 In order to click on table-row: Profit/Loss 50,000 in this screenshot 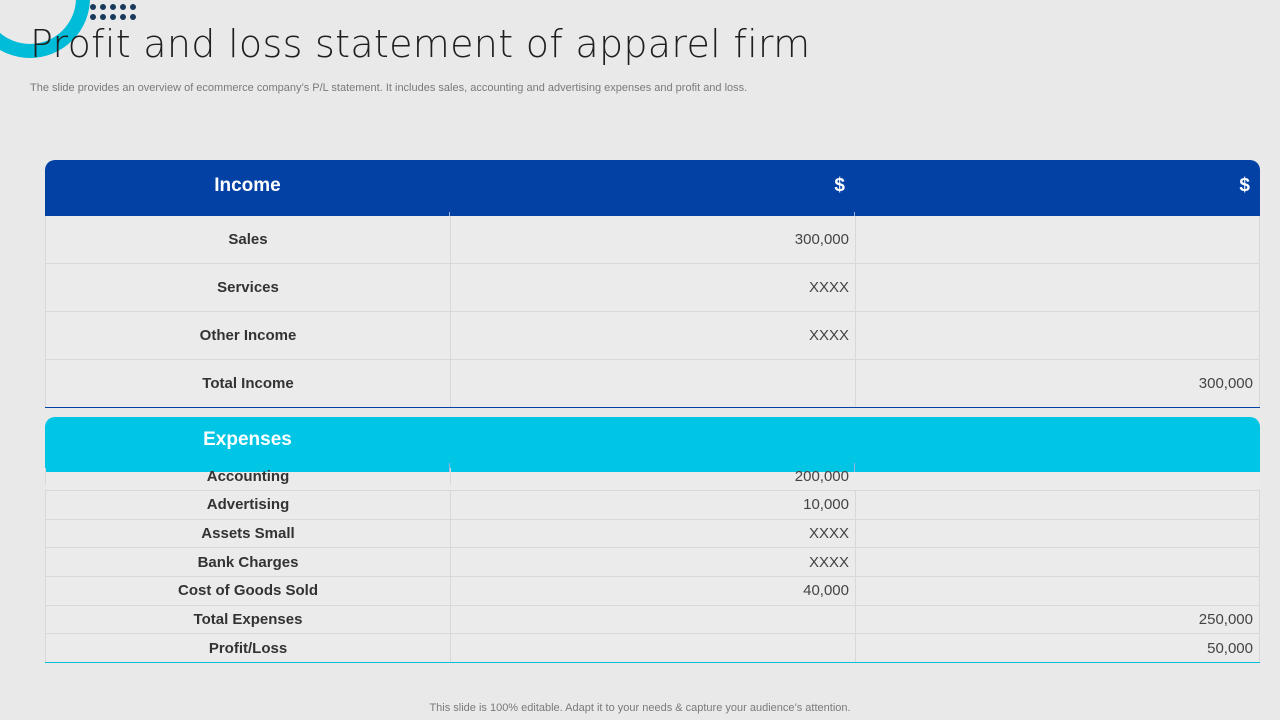, I will do `click(652, 649)`.